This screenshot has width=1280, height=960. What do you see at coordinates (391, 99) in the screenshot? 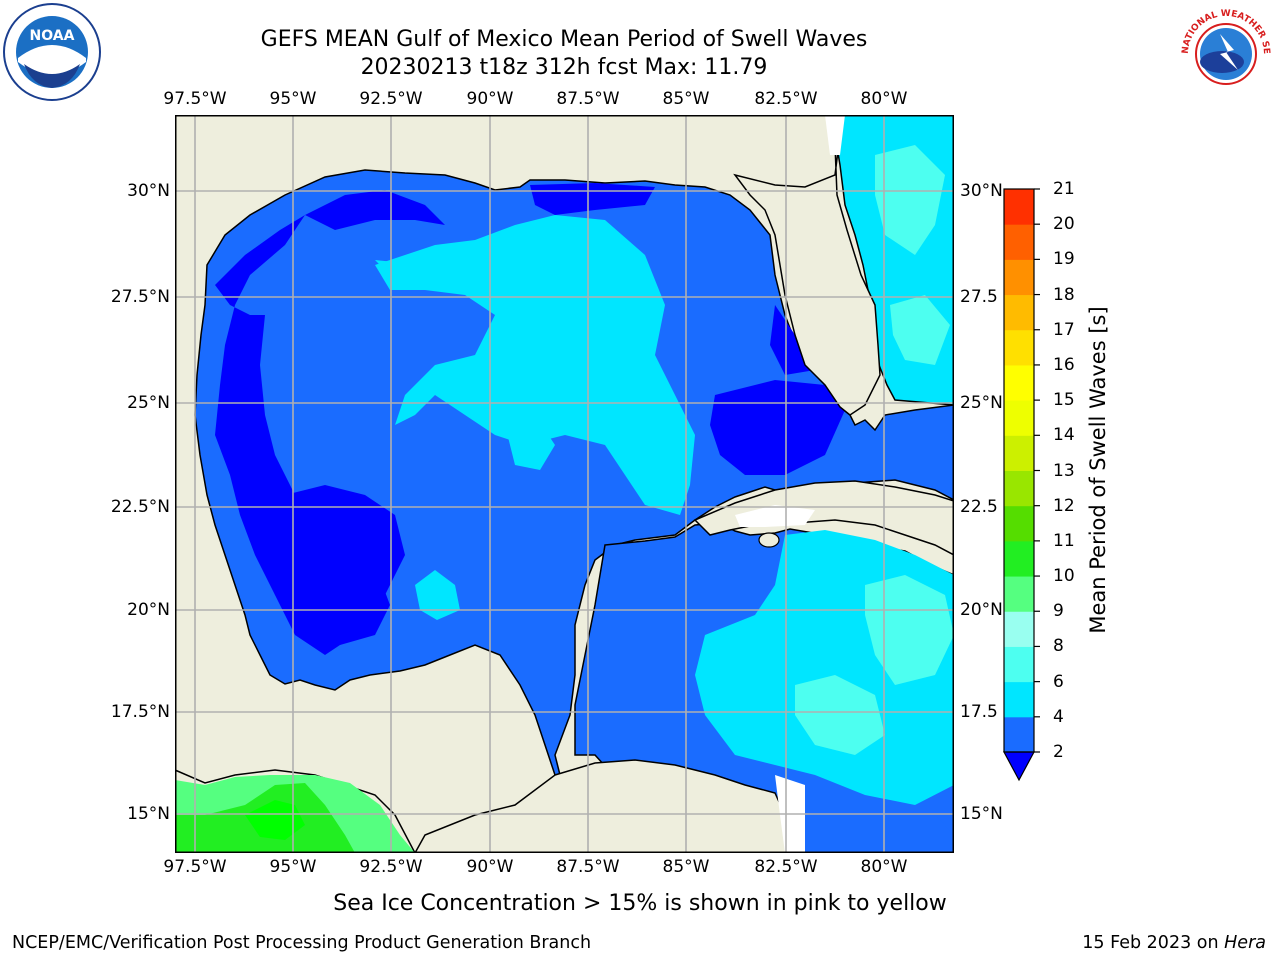
I see `lon-label-top: 92.5°W` at bounding box center [391, 99].